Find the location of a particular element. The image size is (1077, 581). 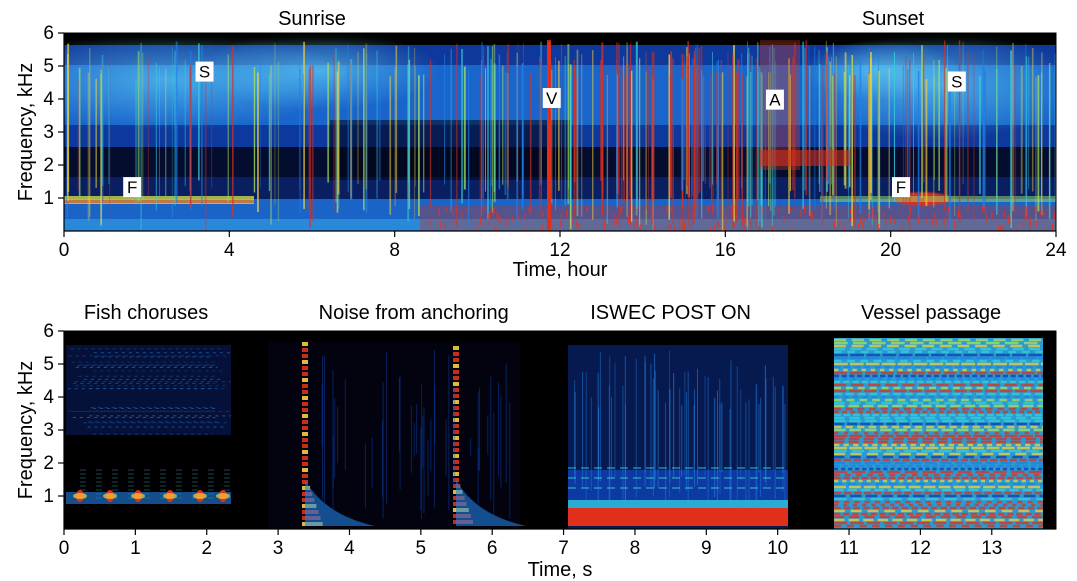

top-y-tick-label: 3 is located at coordinates (48, 132).